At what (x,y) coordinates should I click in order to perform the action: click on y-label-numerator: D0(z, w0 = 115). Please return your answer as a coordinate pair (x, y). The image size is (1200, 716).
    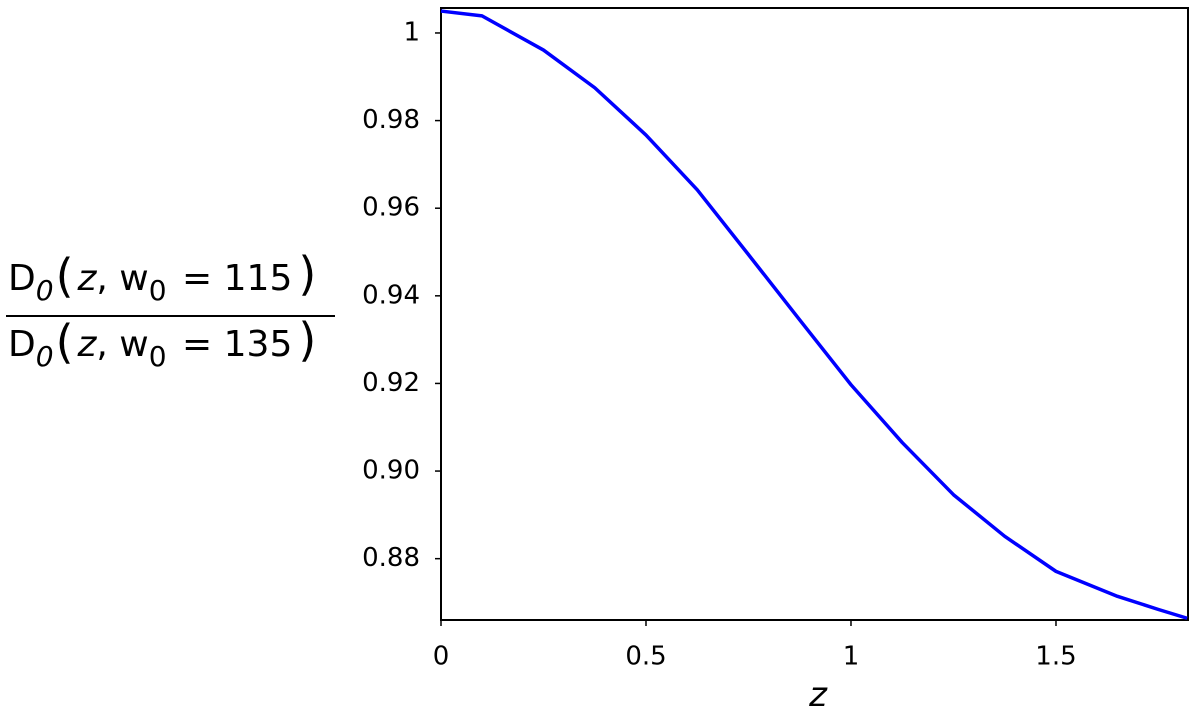
    Looking at the image, I should click on (162, 277).